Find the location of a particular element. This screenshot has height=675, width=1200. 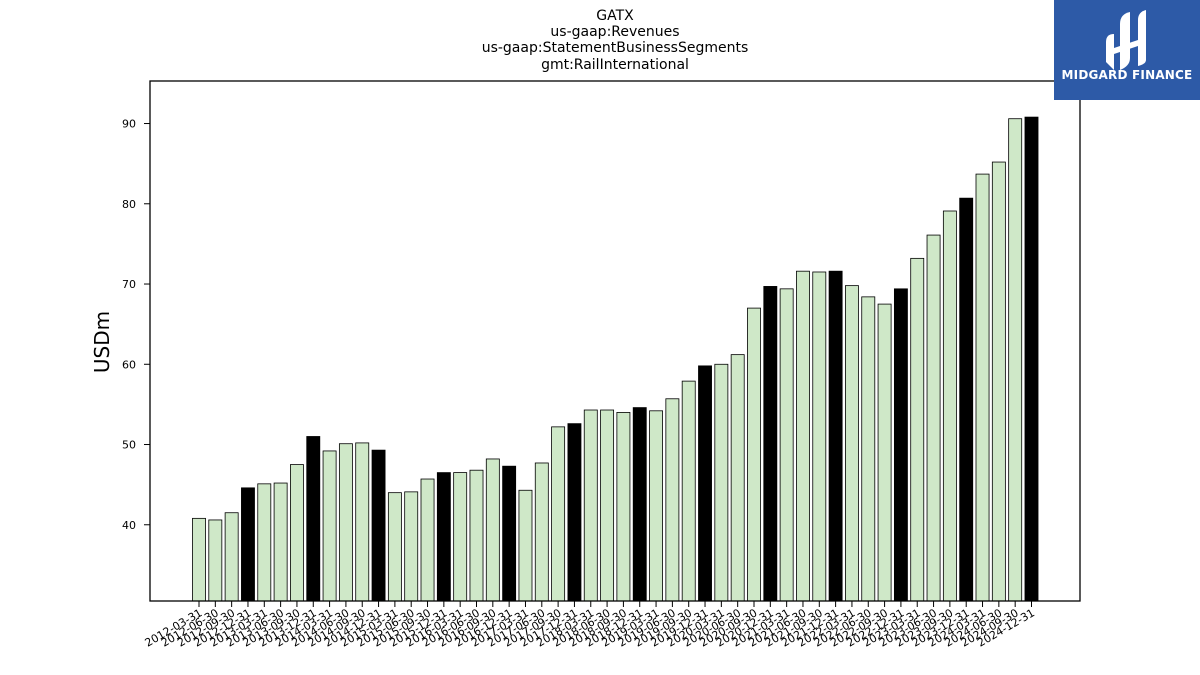

y-tick-label: 50 is located at coordinates (129, 445).